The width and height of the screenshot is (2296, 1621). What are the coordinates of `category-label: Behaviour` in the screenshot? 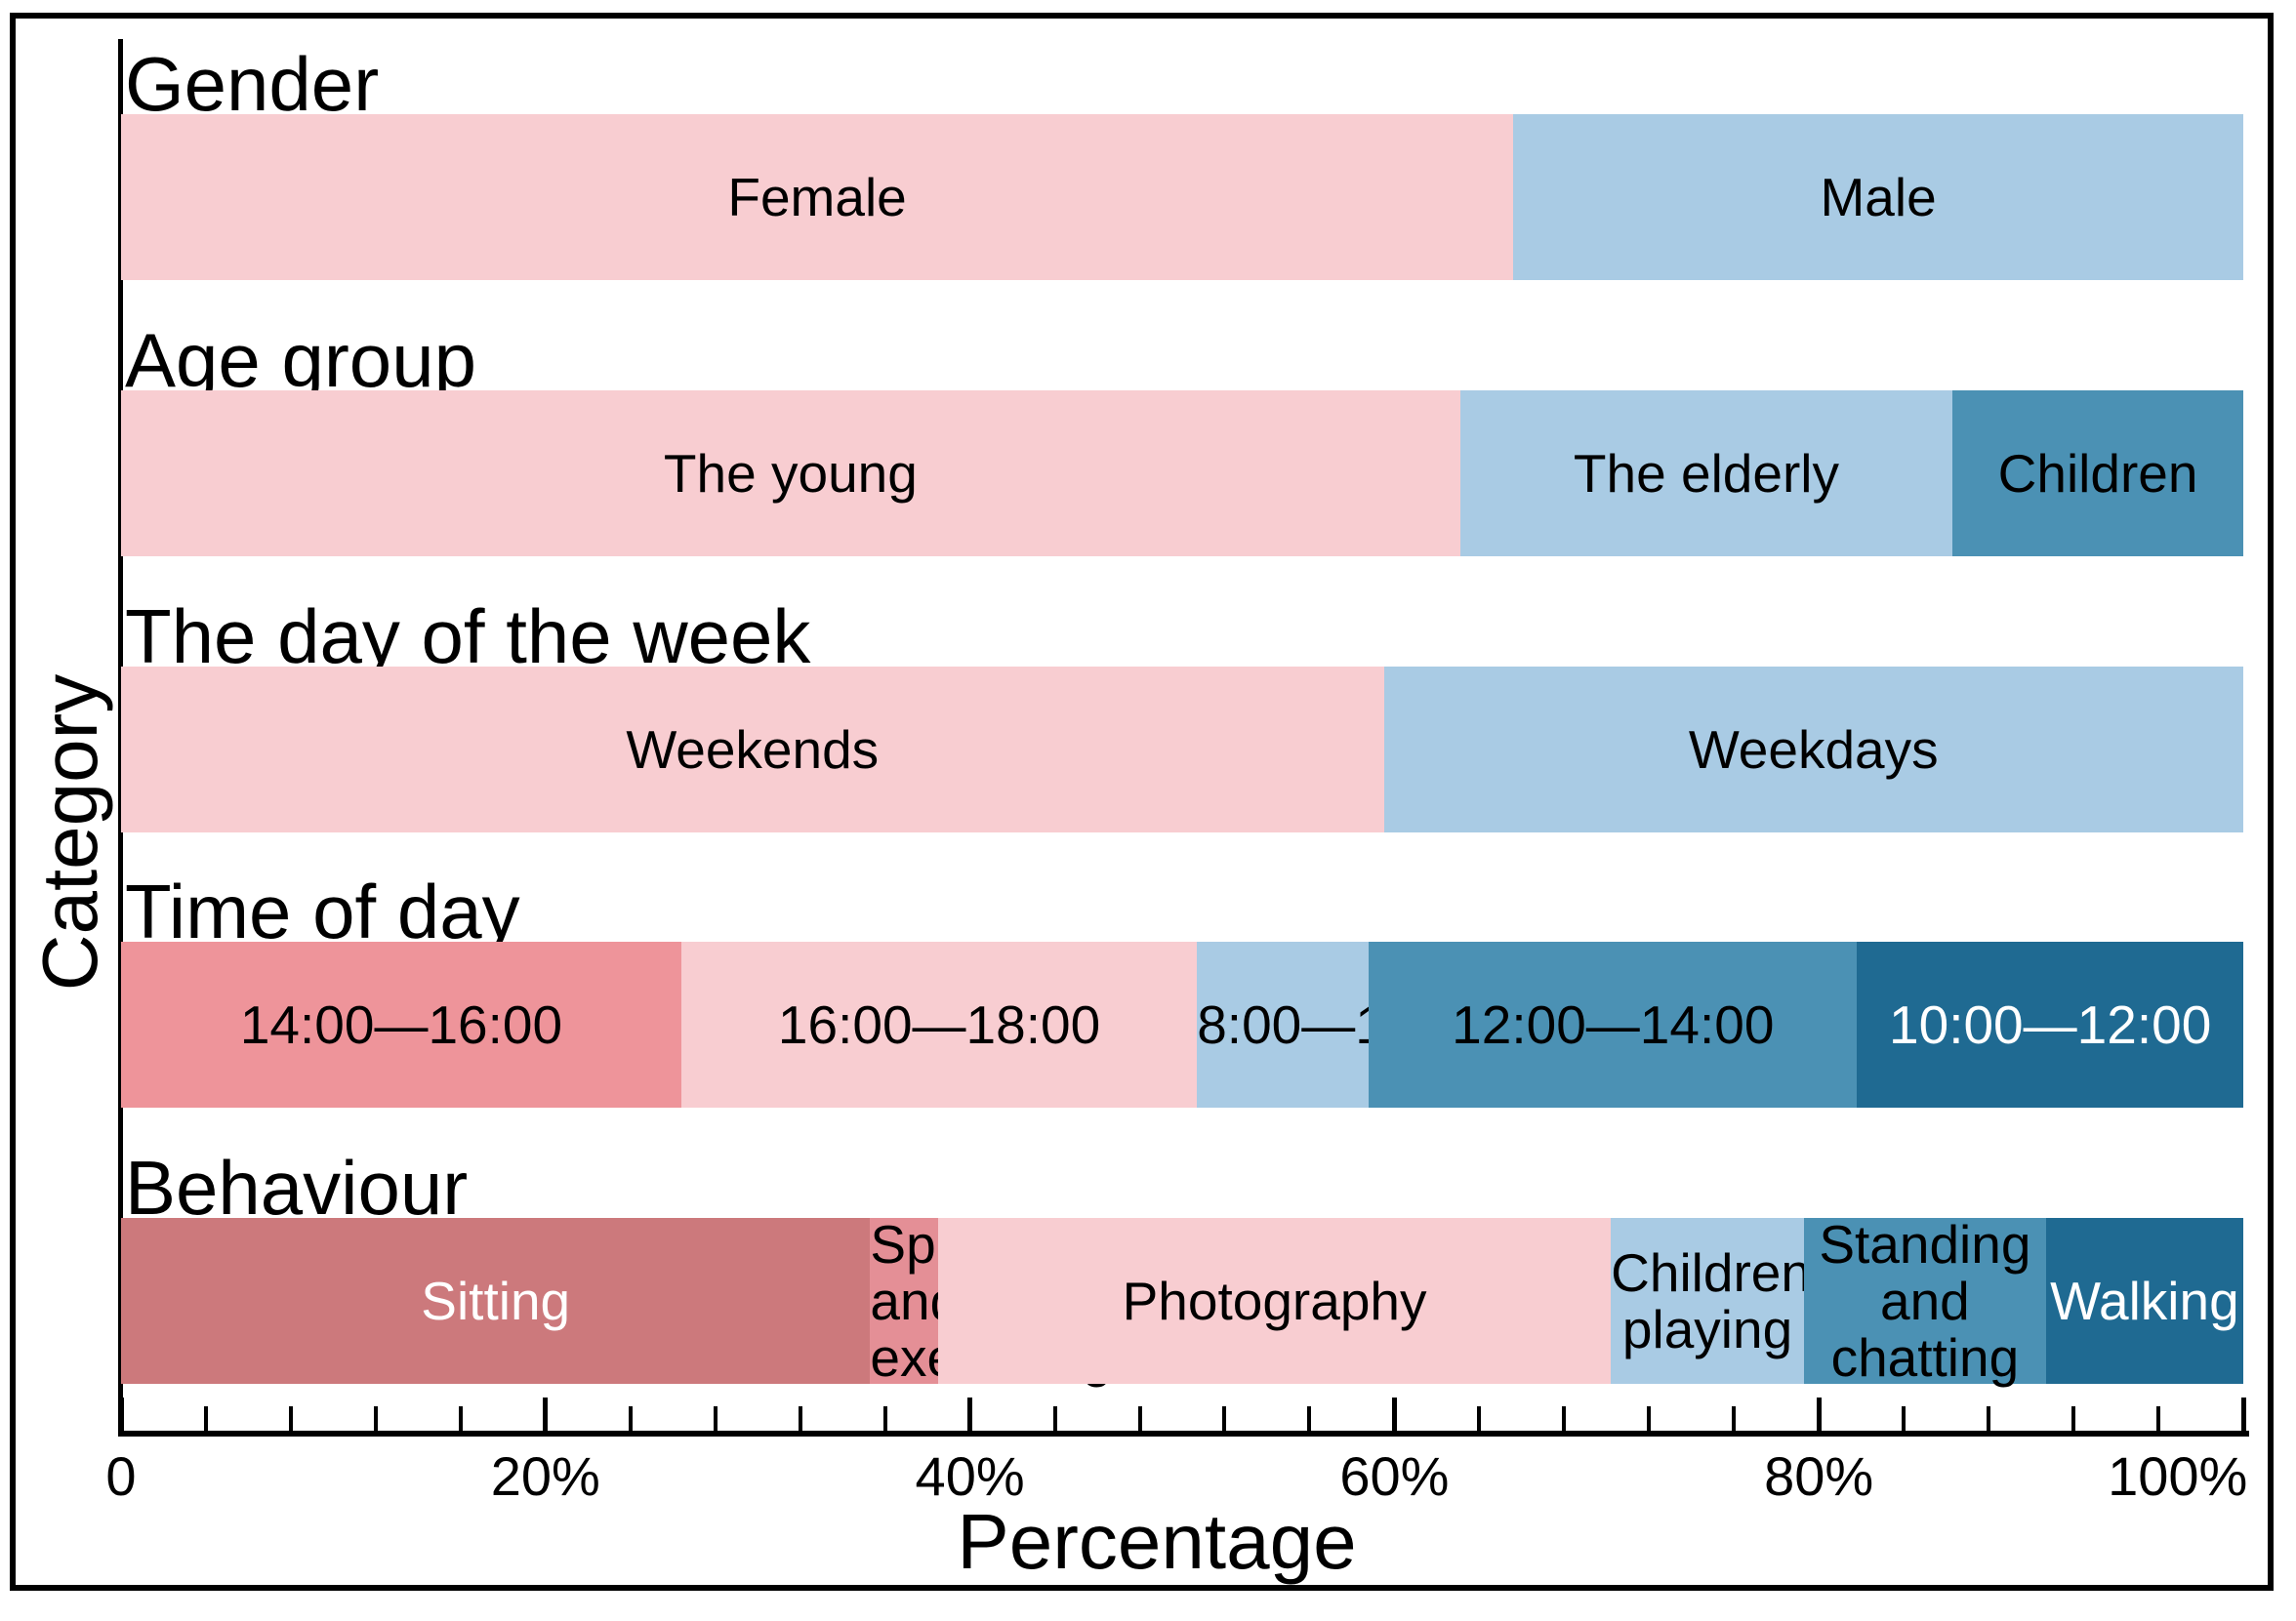 It's located at (297, 1188).